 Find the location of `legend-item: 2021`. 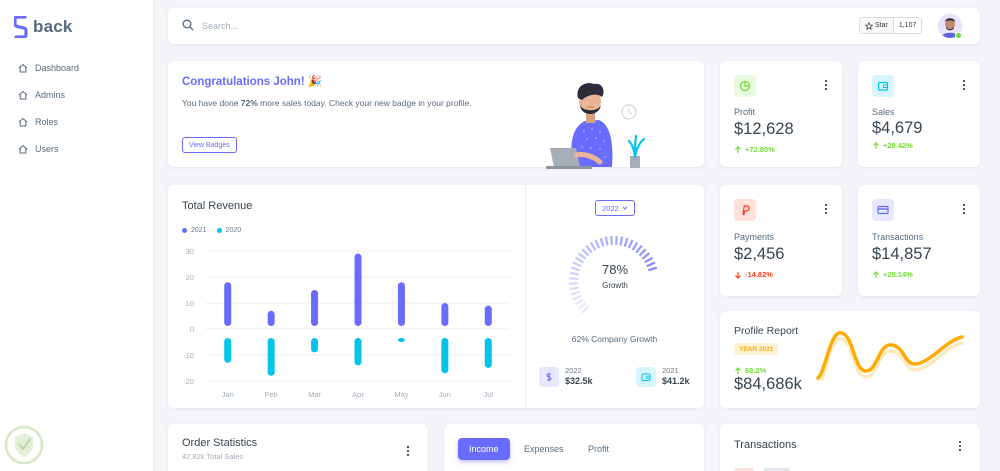

legend-item: 2021 is located at coordinates (194, 230).